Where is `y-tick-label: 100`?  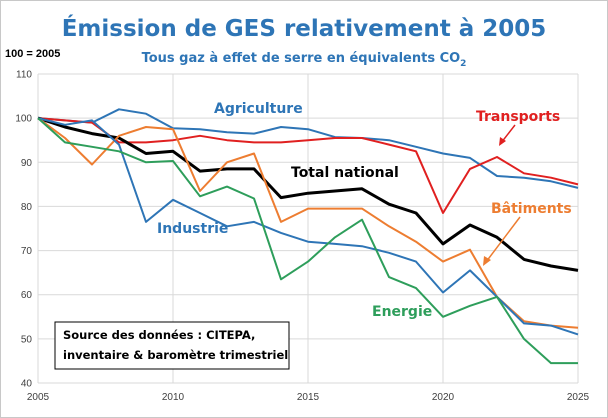 y-tick-label: 100 is located at coordinates (23, 119).